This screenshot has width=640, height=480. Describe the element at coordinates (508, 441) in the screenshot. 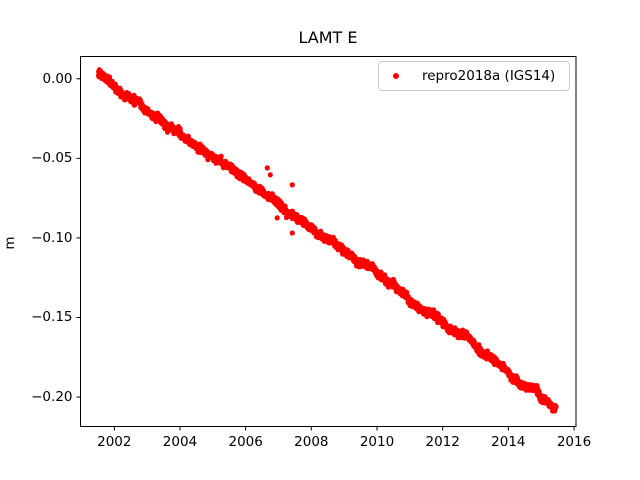

I see `x-tick-label: 2014` at that location.